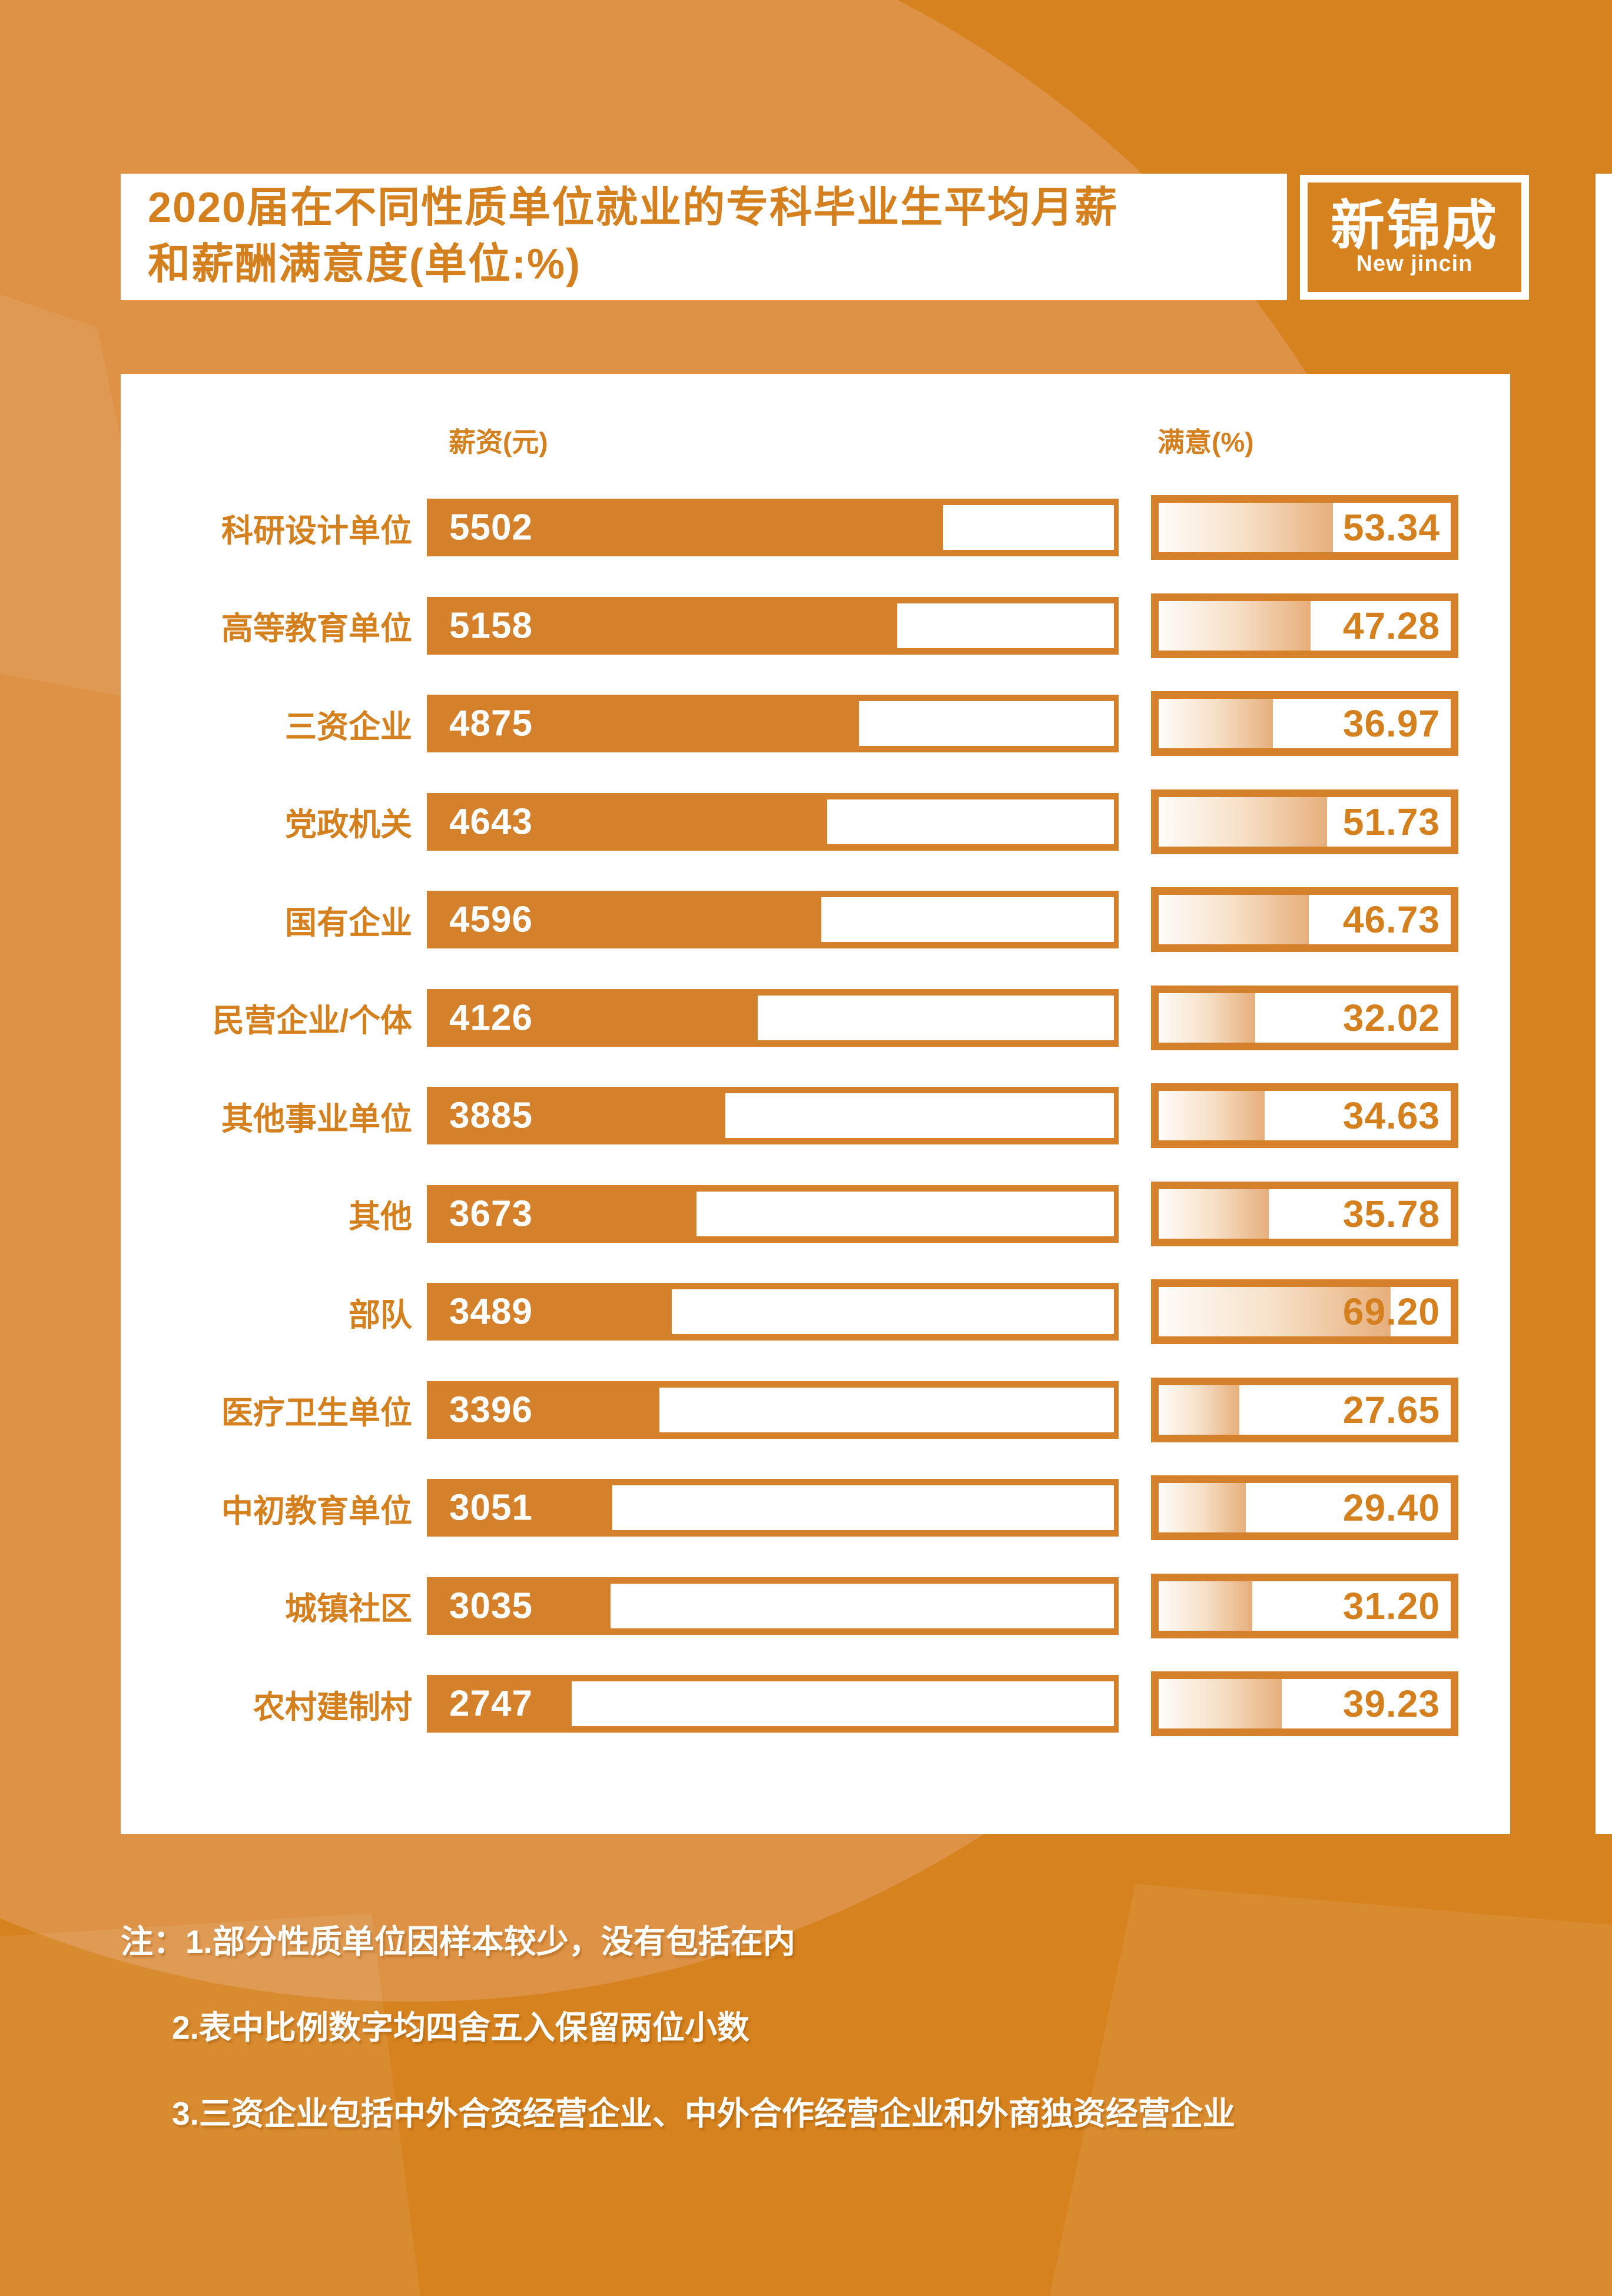 The image size is (1612, 2296). What do you see at coordinates (1391, 527) in the screenshot?
I see `satisfaction-value: 53.34` at bounding box center [1391, 527].